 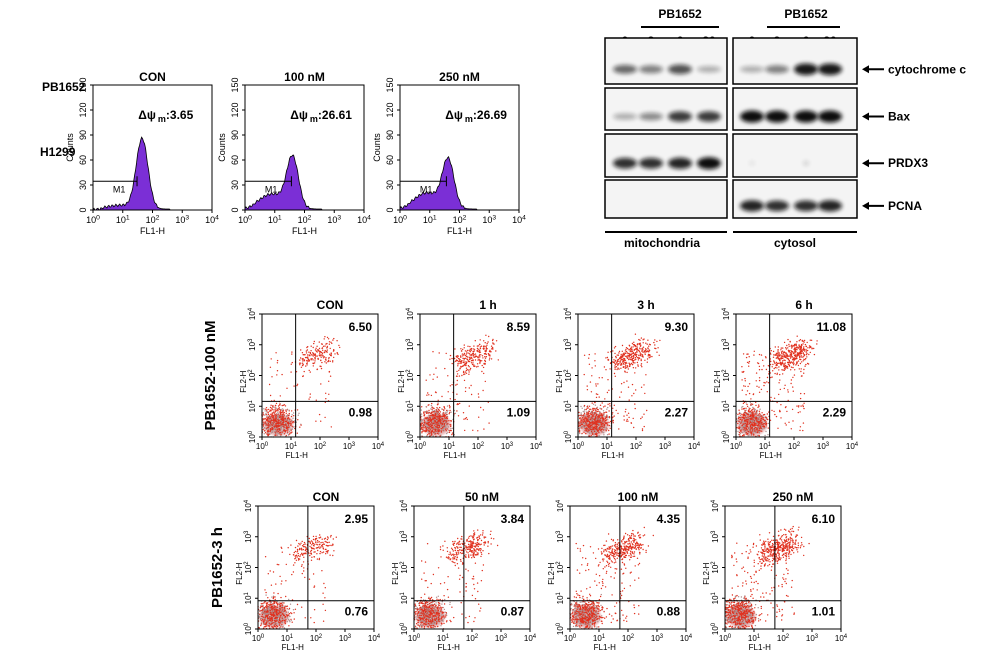 What do you see at coordinates (361, 327) in the screenshot?
I see `upper-right-percent: 6.50` at bounding box center [361, 327].